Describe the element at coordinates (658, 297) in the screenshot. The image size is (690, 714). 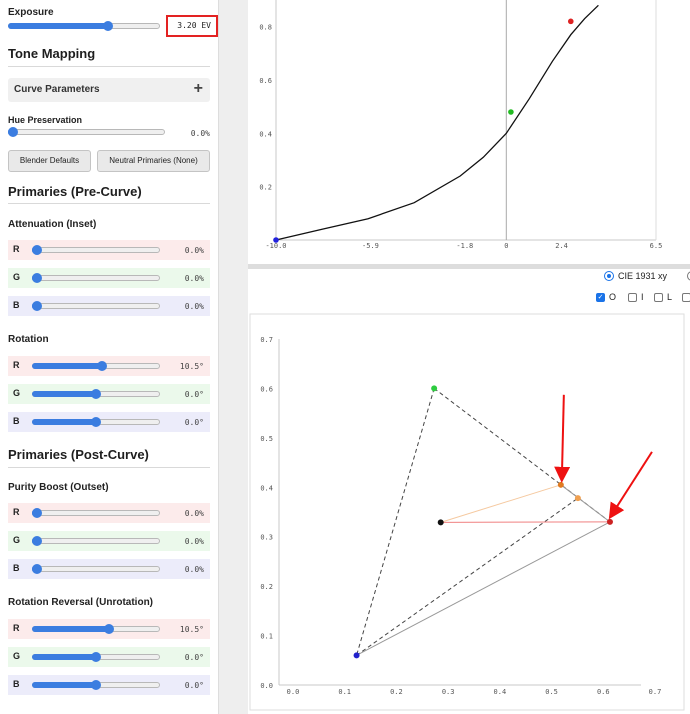
I see `checkbox-l` at that location.